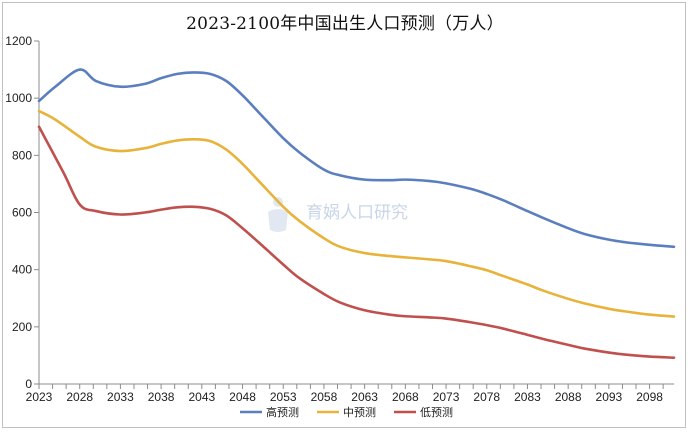 This screenshot has width=690, height=432. Describe the element at coordinates (609, 397) in the screenshot. I see `x-tick-label: 2093` at that location.